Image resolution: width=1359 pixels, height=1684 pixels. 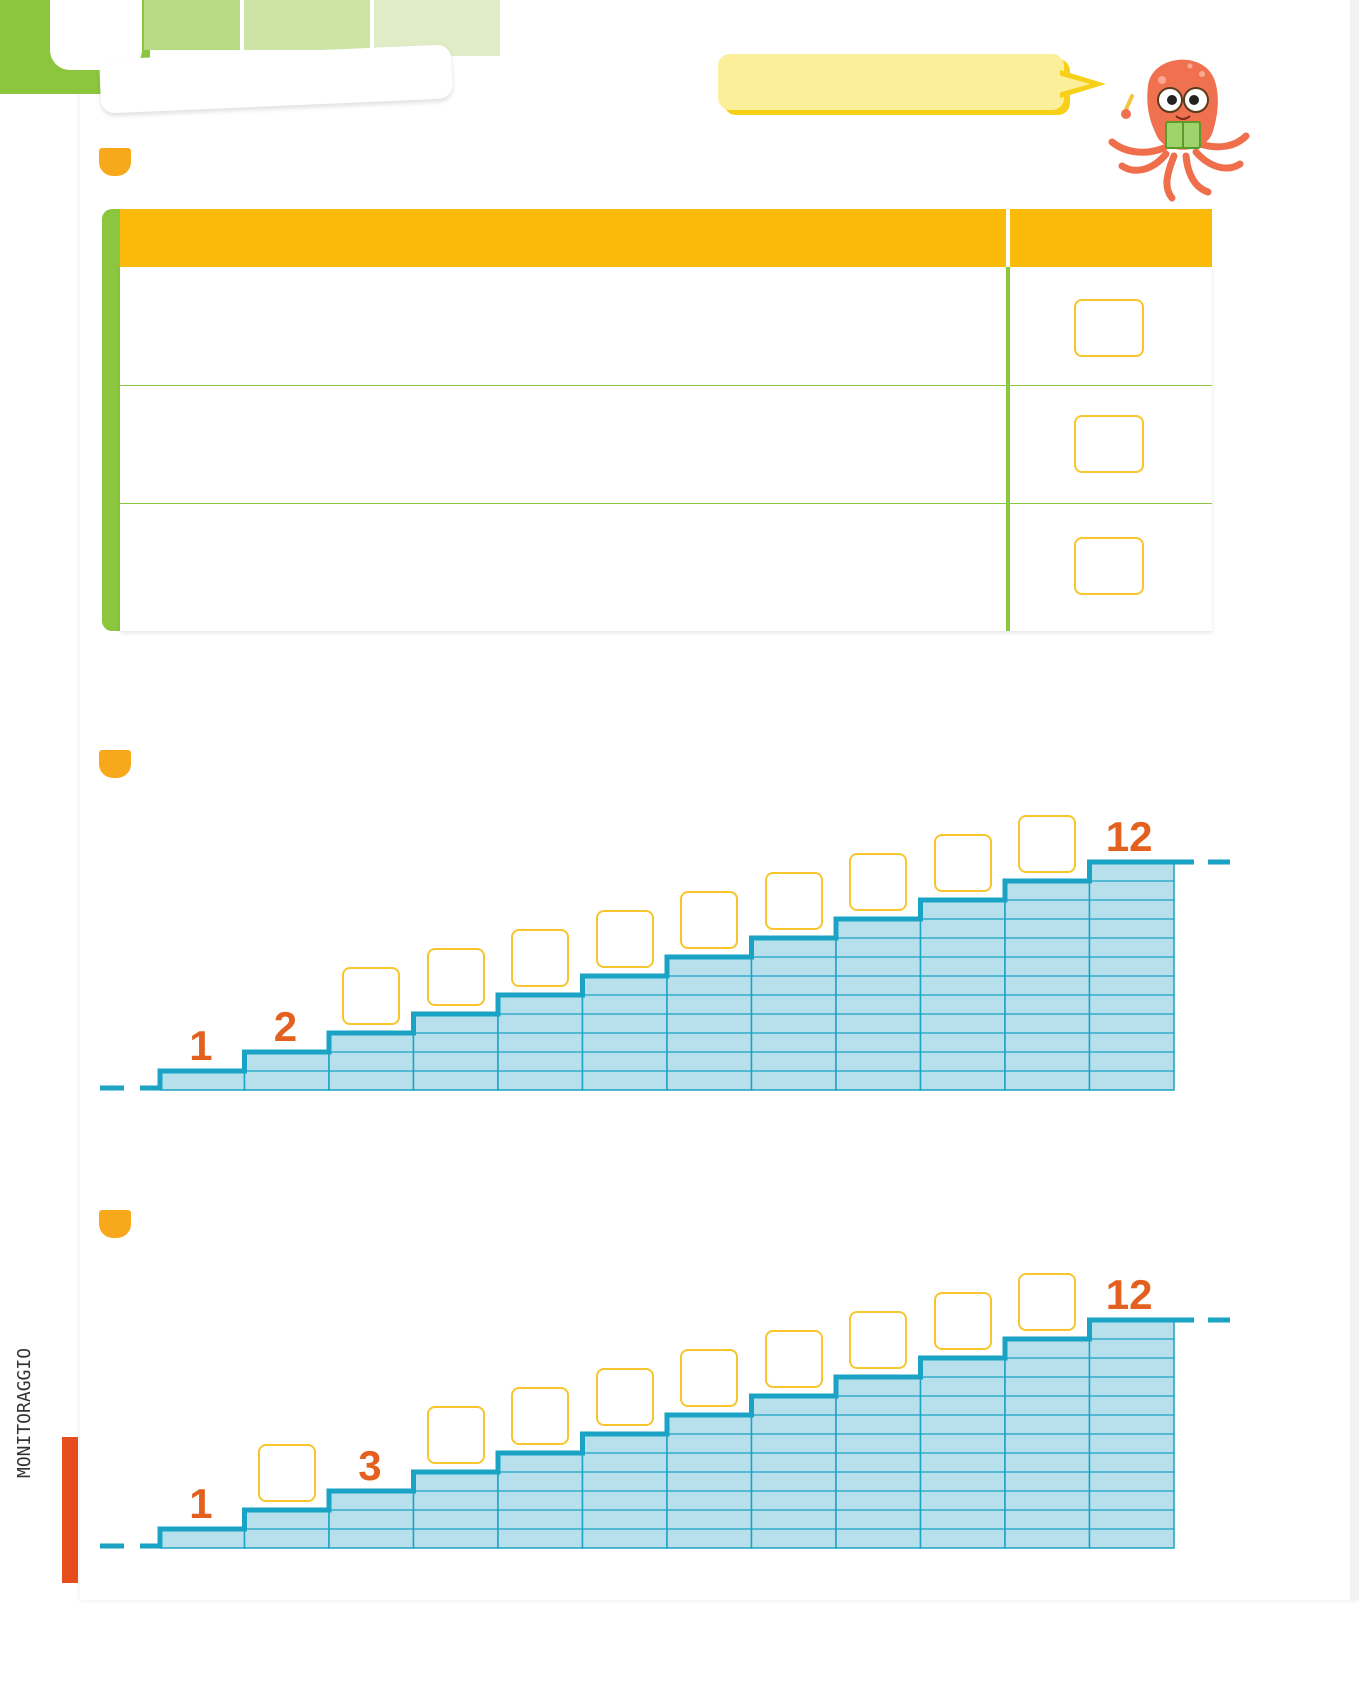 I want to click on table-column-divider, so click(x=1008, y=449).